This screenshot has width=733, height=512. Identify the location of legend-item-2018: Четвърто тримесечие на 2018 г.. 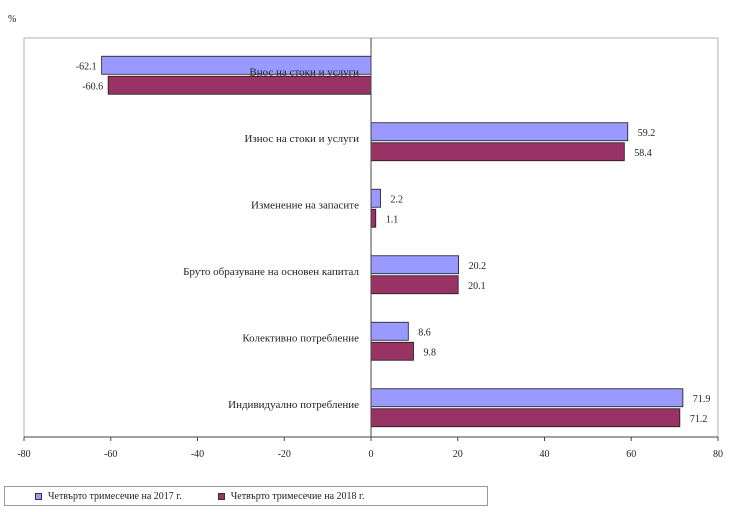
(291, 496).